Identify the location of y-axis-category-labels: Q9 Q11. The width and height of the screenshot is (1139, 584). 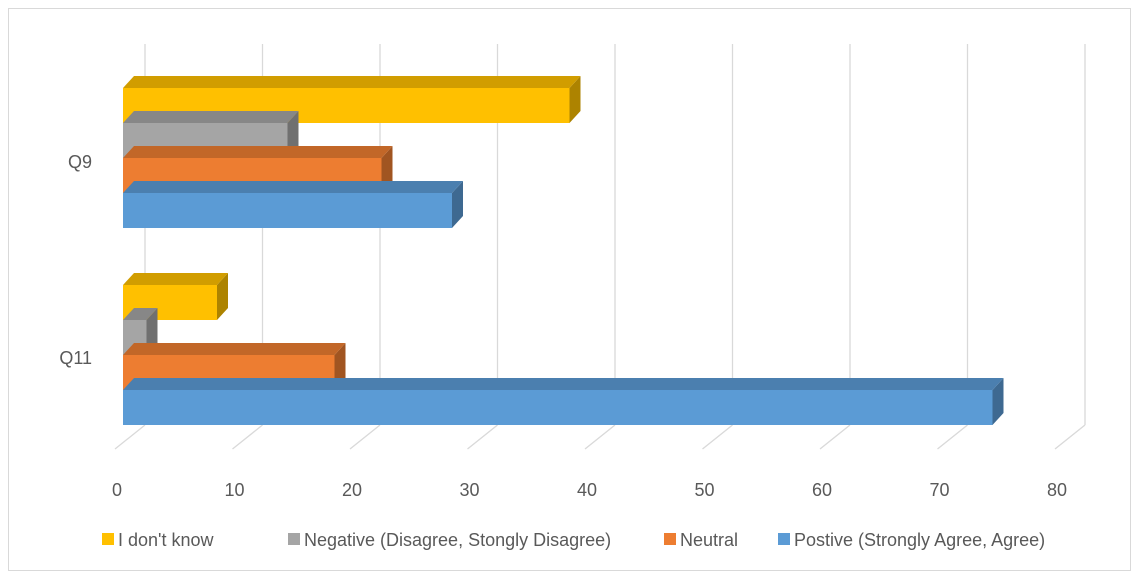
(75, 260).